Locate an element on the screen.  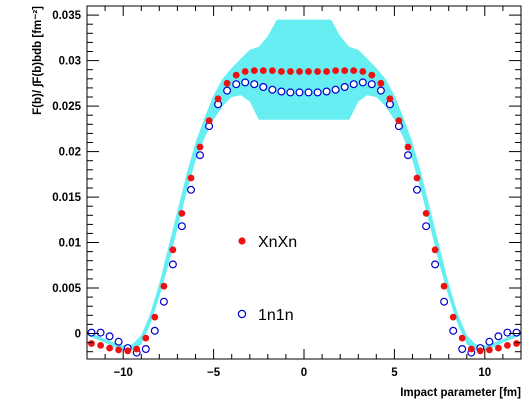
y-tick-label: 0.015 is located at coordinates (66, 198).